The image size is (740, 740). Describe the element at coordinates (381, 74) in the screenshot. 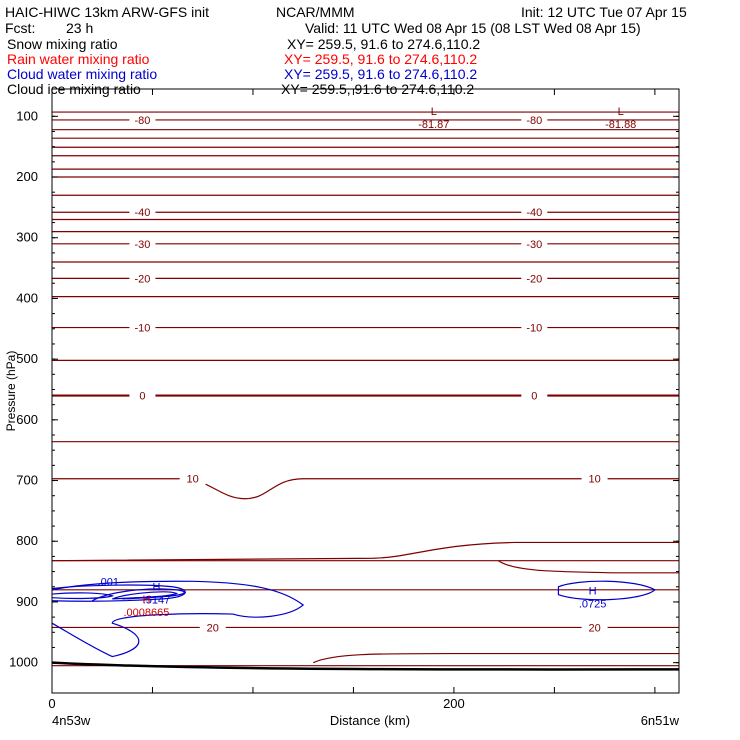

I see `field-xy-cloud-water: XY= 259.5, 91.6 to 274.6,110.2` at that location.